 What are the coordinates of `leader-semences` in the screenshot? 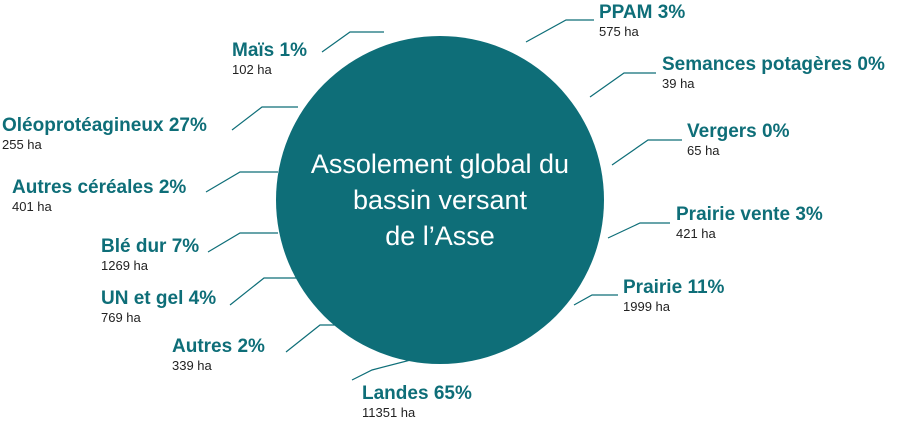 It's located at (622, 85).